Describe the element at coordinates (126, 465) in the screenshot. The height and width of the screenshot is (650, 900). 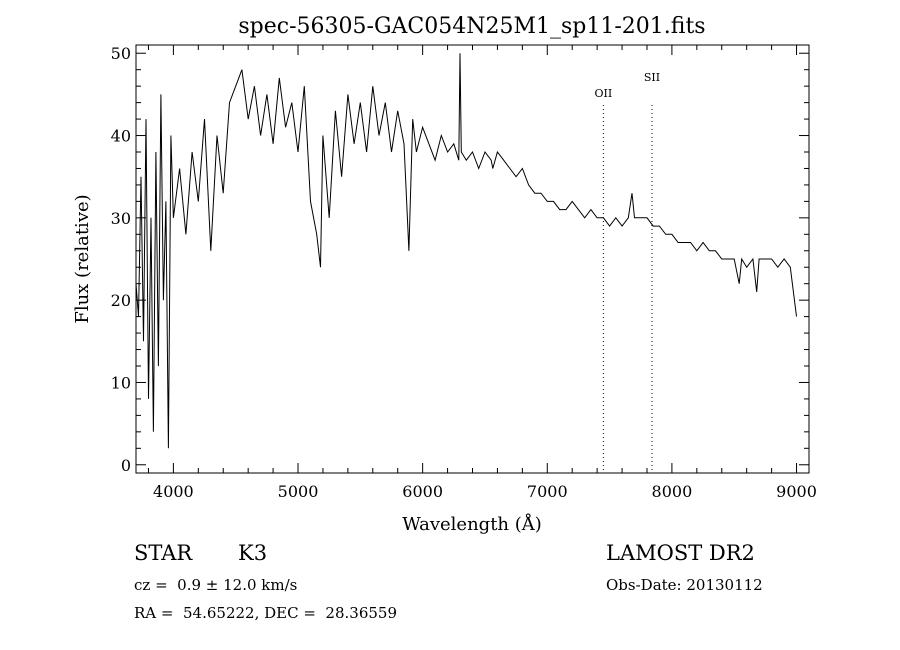
I see `y-tick-label: 0` at that location.